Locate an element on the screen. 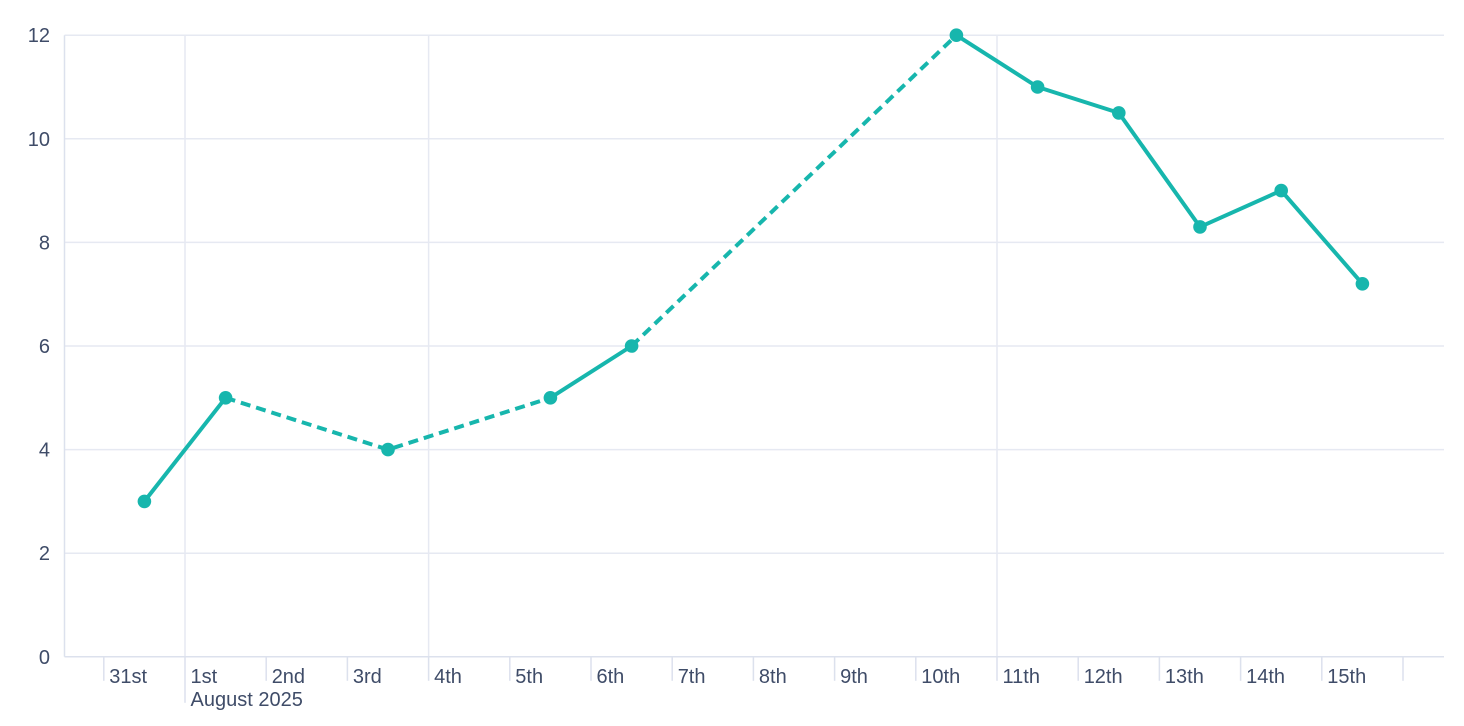 This screenshot has height=726, width=1464. y-axis-label: 4 is located at coordinates (44, 451).